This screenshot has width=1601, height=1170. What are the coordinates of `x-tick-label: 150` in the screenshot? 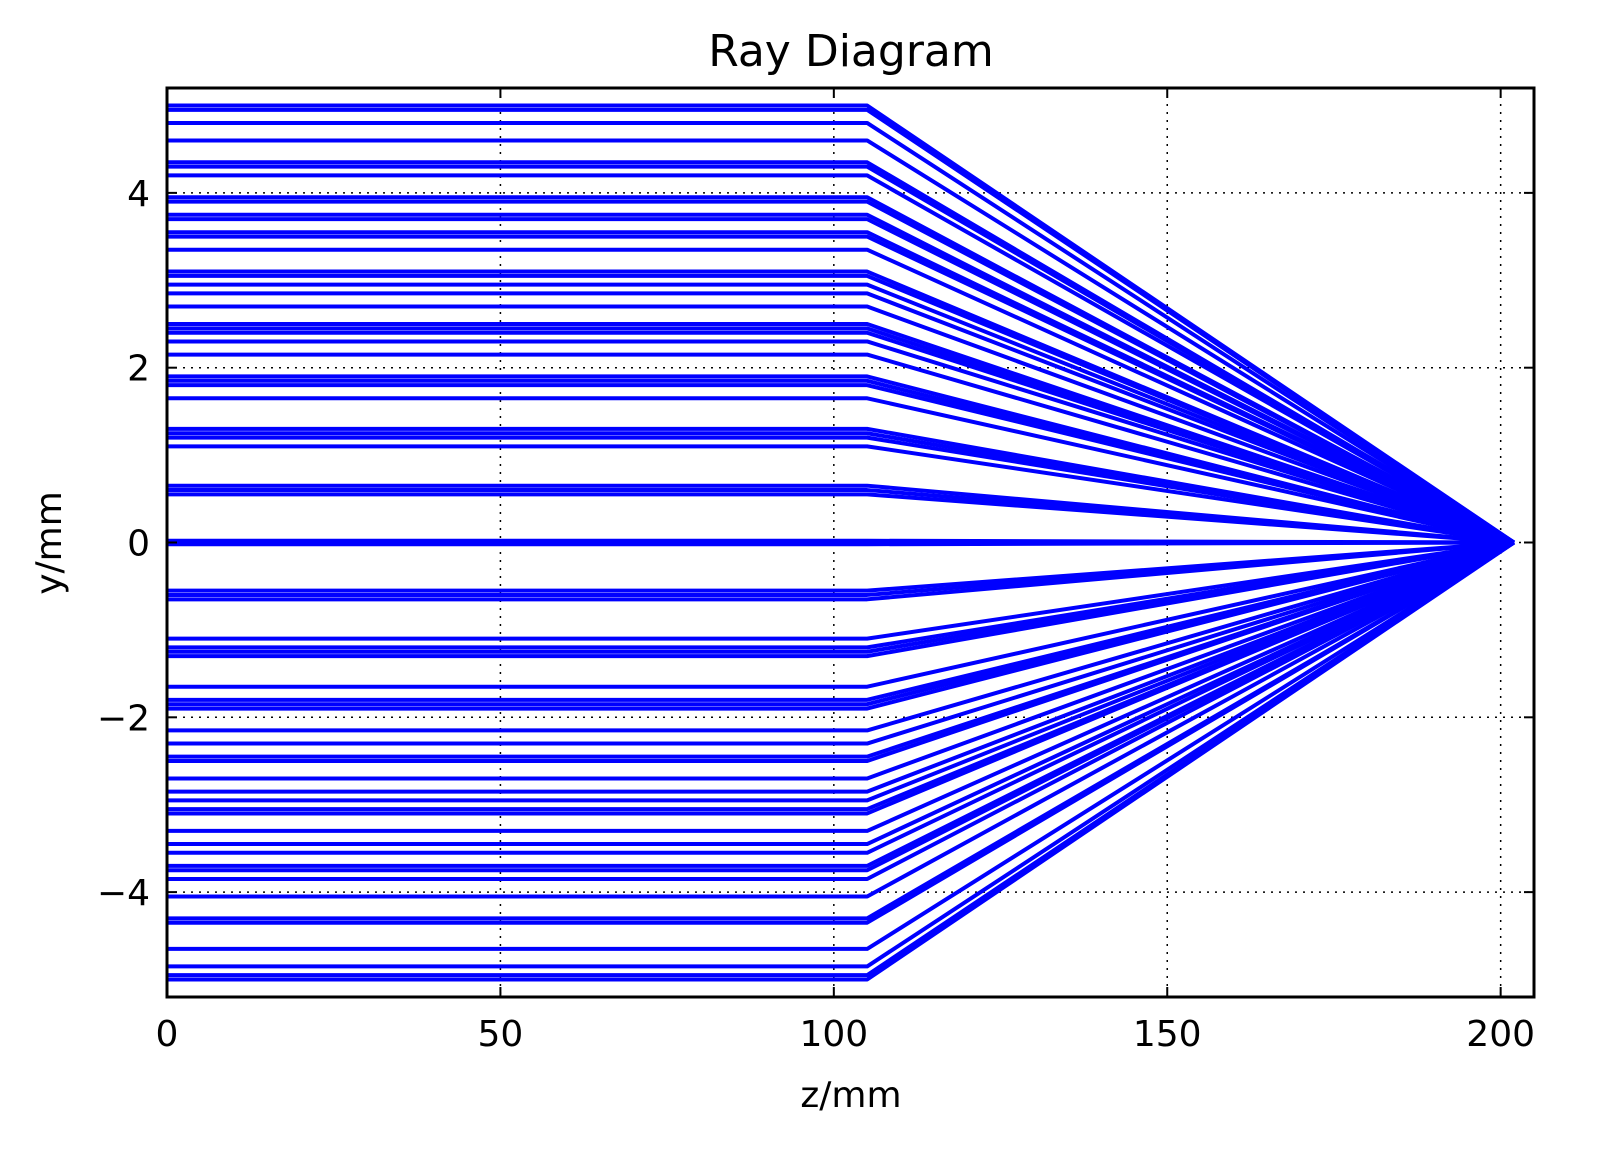 It's located at (1167, 1034).